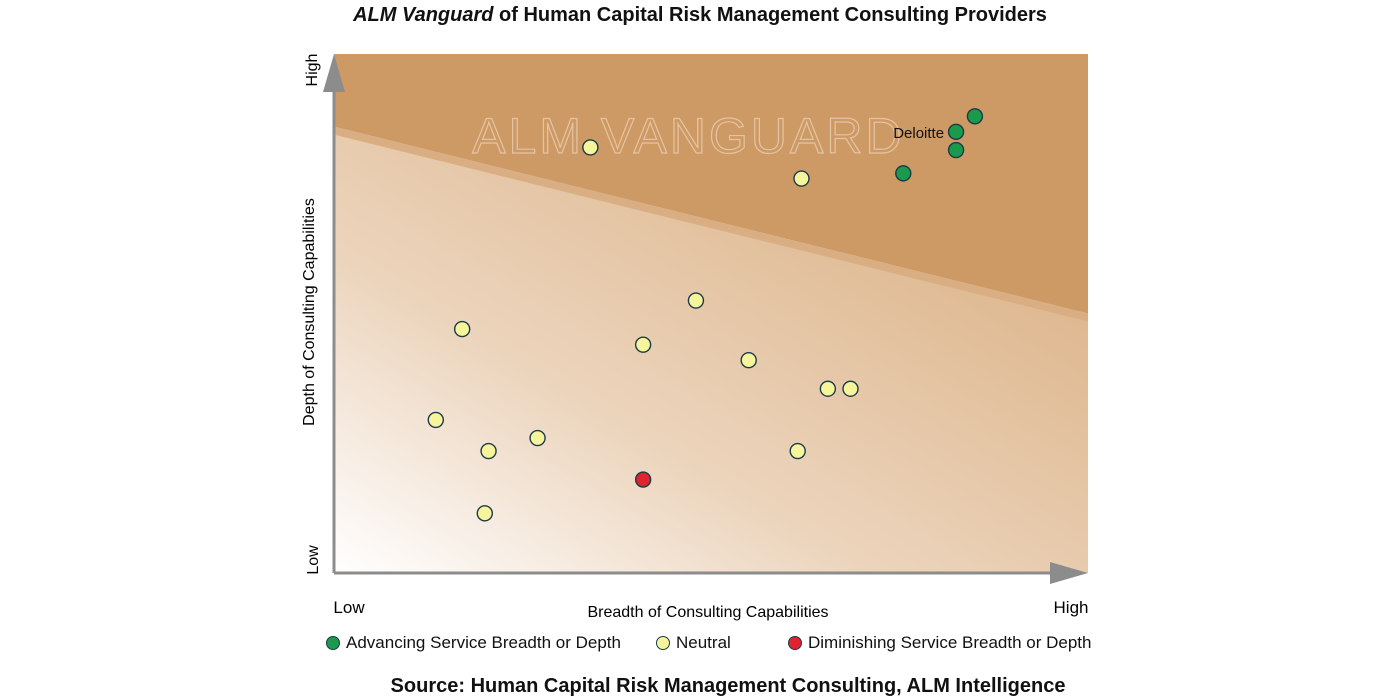 The width and height of the screenshot is (1400, 700). What do you see at coordinates (918, 133) in the screenshot?
I see `data-point-label: Deloitte` at bounding box center [918, 133].